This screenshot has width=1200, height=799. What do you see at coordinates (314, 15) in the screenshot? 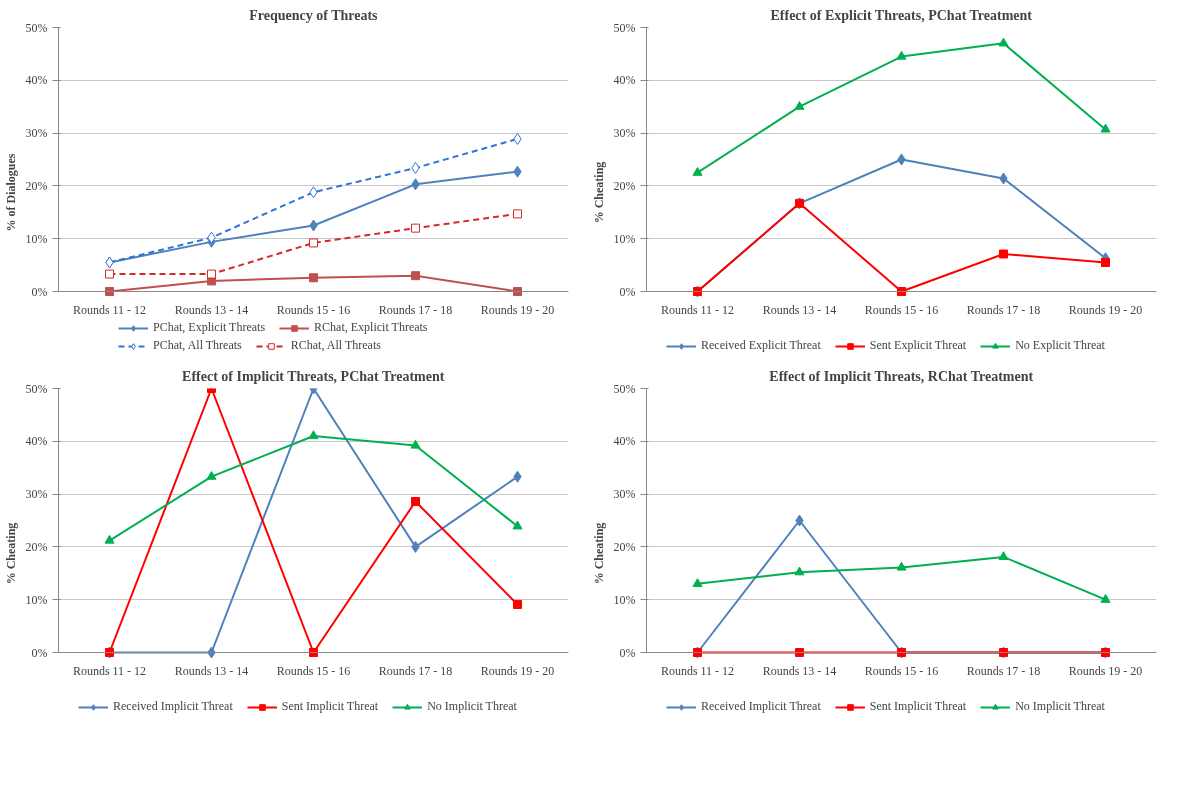
I see `chart-title: Frequency of Threats` at bounding box center [314, 15].